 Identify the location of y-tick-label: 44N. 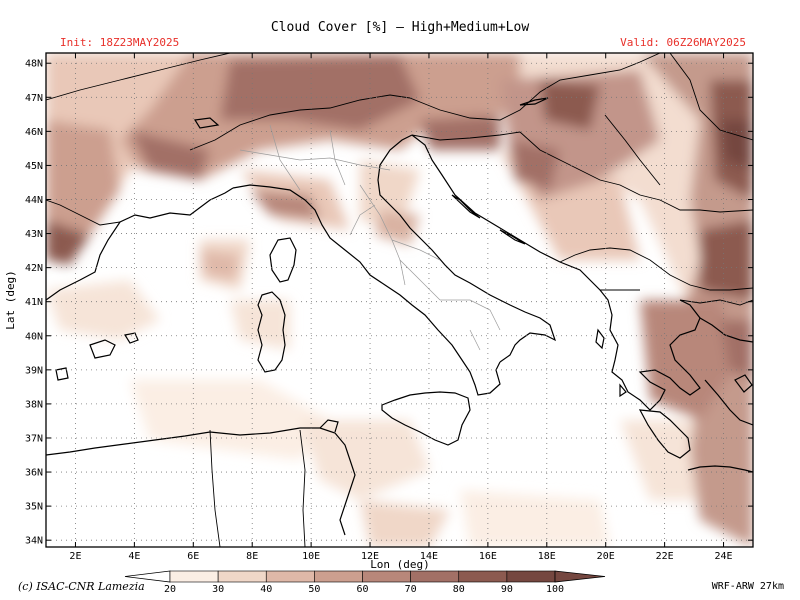
(34, 200).